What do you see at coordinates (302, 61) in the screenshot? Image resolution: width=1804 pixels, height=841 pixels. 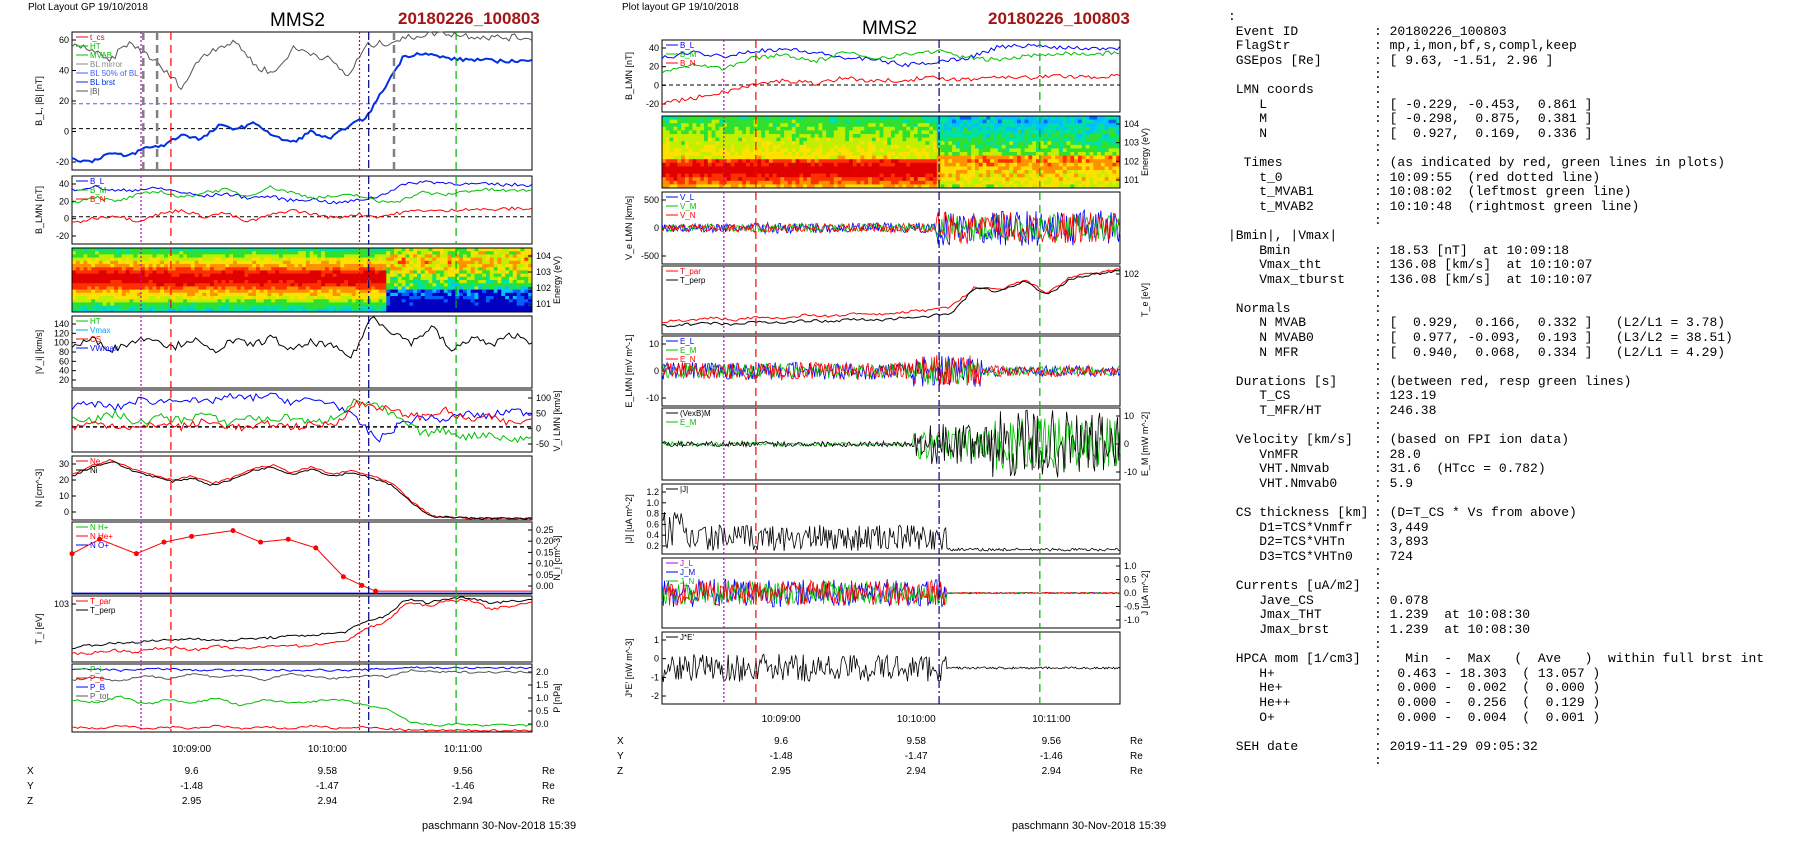 I see `b-magnitude-line` at bounding box center [302, 61].